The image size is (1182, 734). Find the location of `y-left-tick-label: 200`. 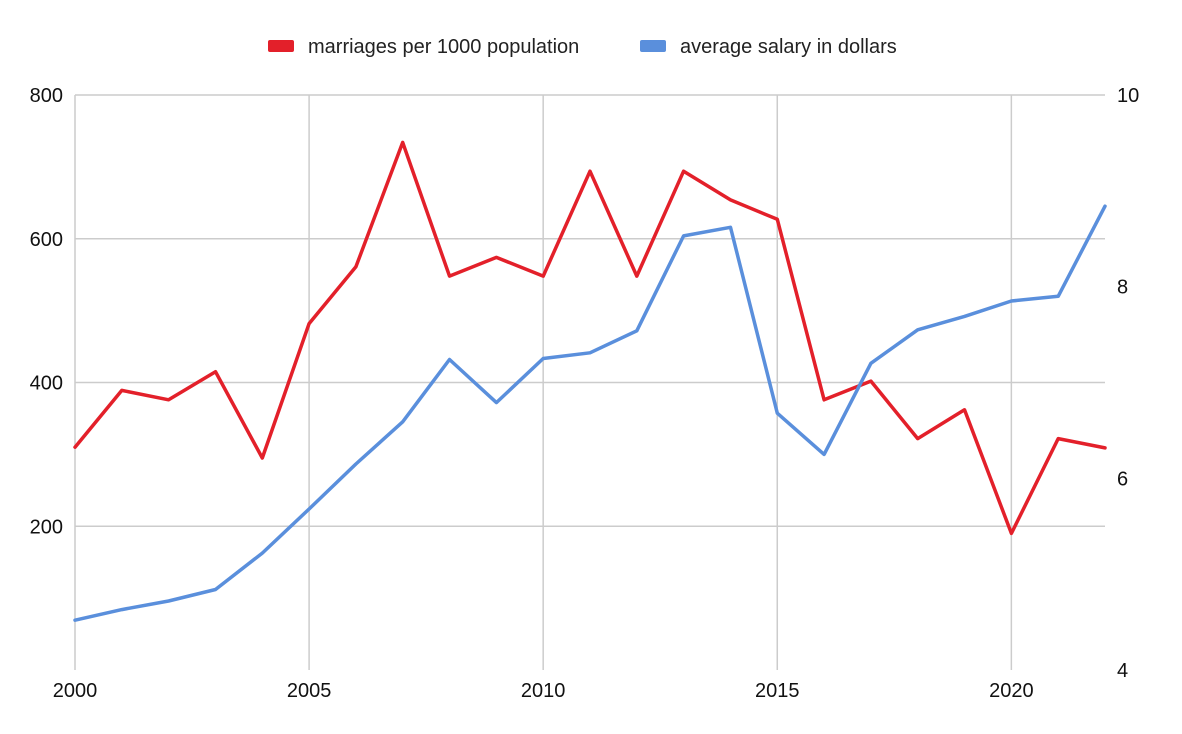

y-left-tick-label: 200 is located at coordinates (46, 527).